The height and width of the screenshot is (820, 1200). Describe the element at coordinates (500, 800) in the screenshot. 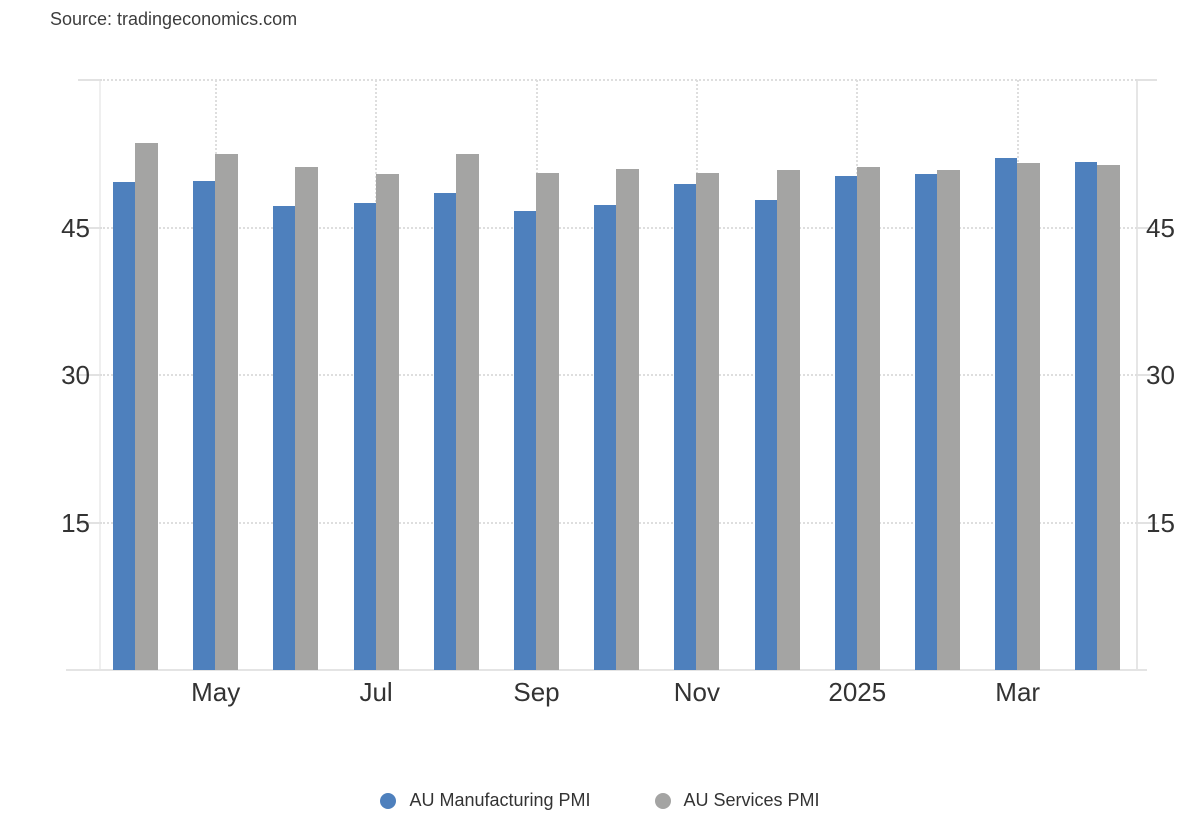

I see `legend-label-manufacturing: AU Manufacturing PMI` at that location.